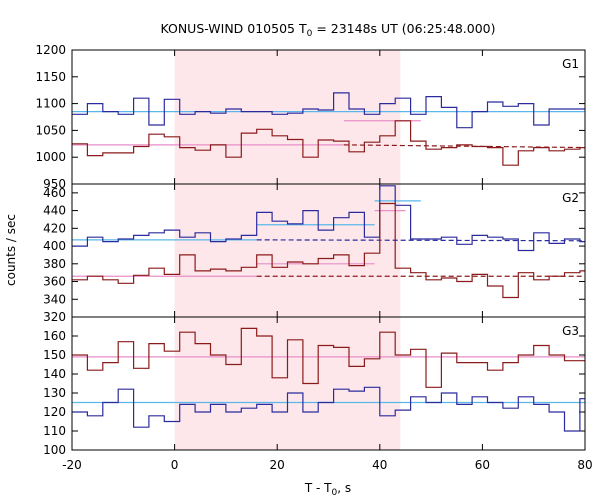 This screenshot has width=600, height=500. What do you see at coordinates (54, 228) in the screenshot?
I see `y-tick-label: 420` at bounding box center [54, 228].